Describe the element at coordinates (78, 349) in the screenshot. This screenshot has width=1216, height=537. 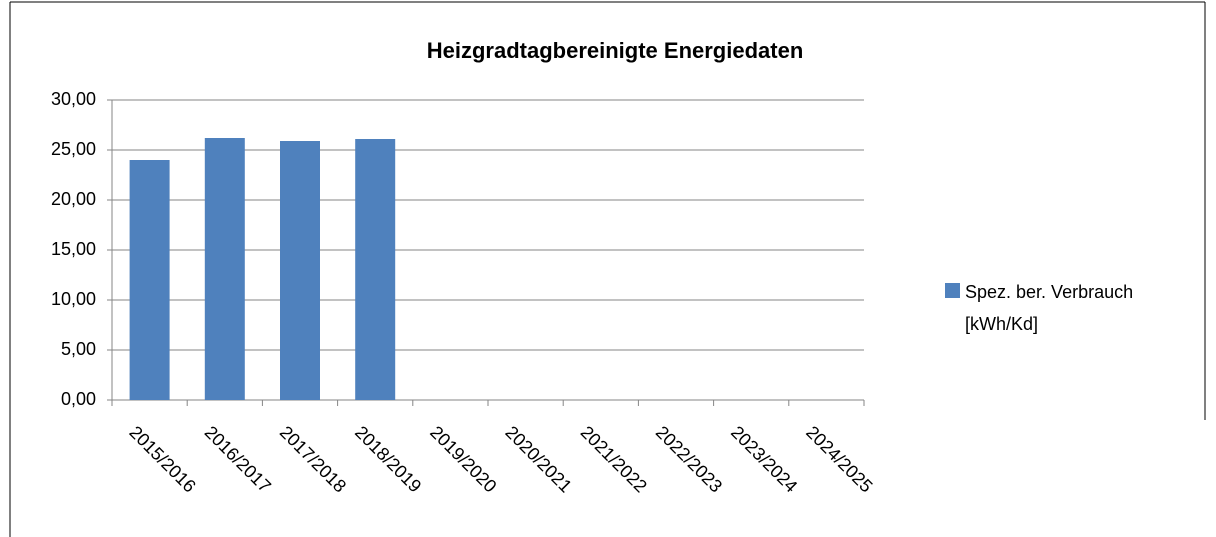
I see `y-tick-label: 5,00` at that location.